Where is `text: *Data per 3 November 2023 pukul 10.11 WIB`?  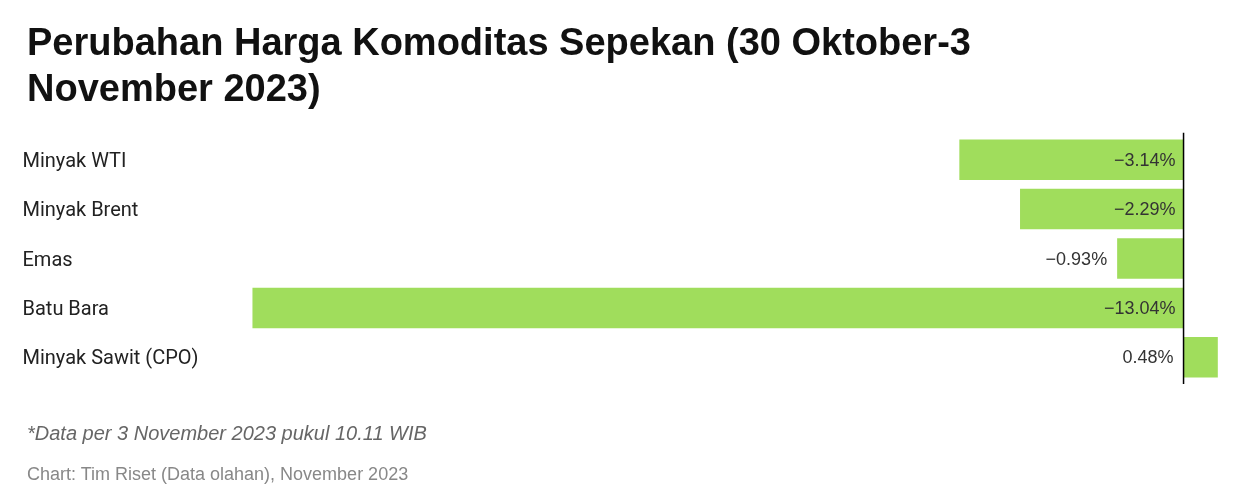
text: *Data per 3 November 2023 pukul 10.11 WIB is located at coordinates (227, 433).